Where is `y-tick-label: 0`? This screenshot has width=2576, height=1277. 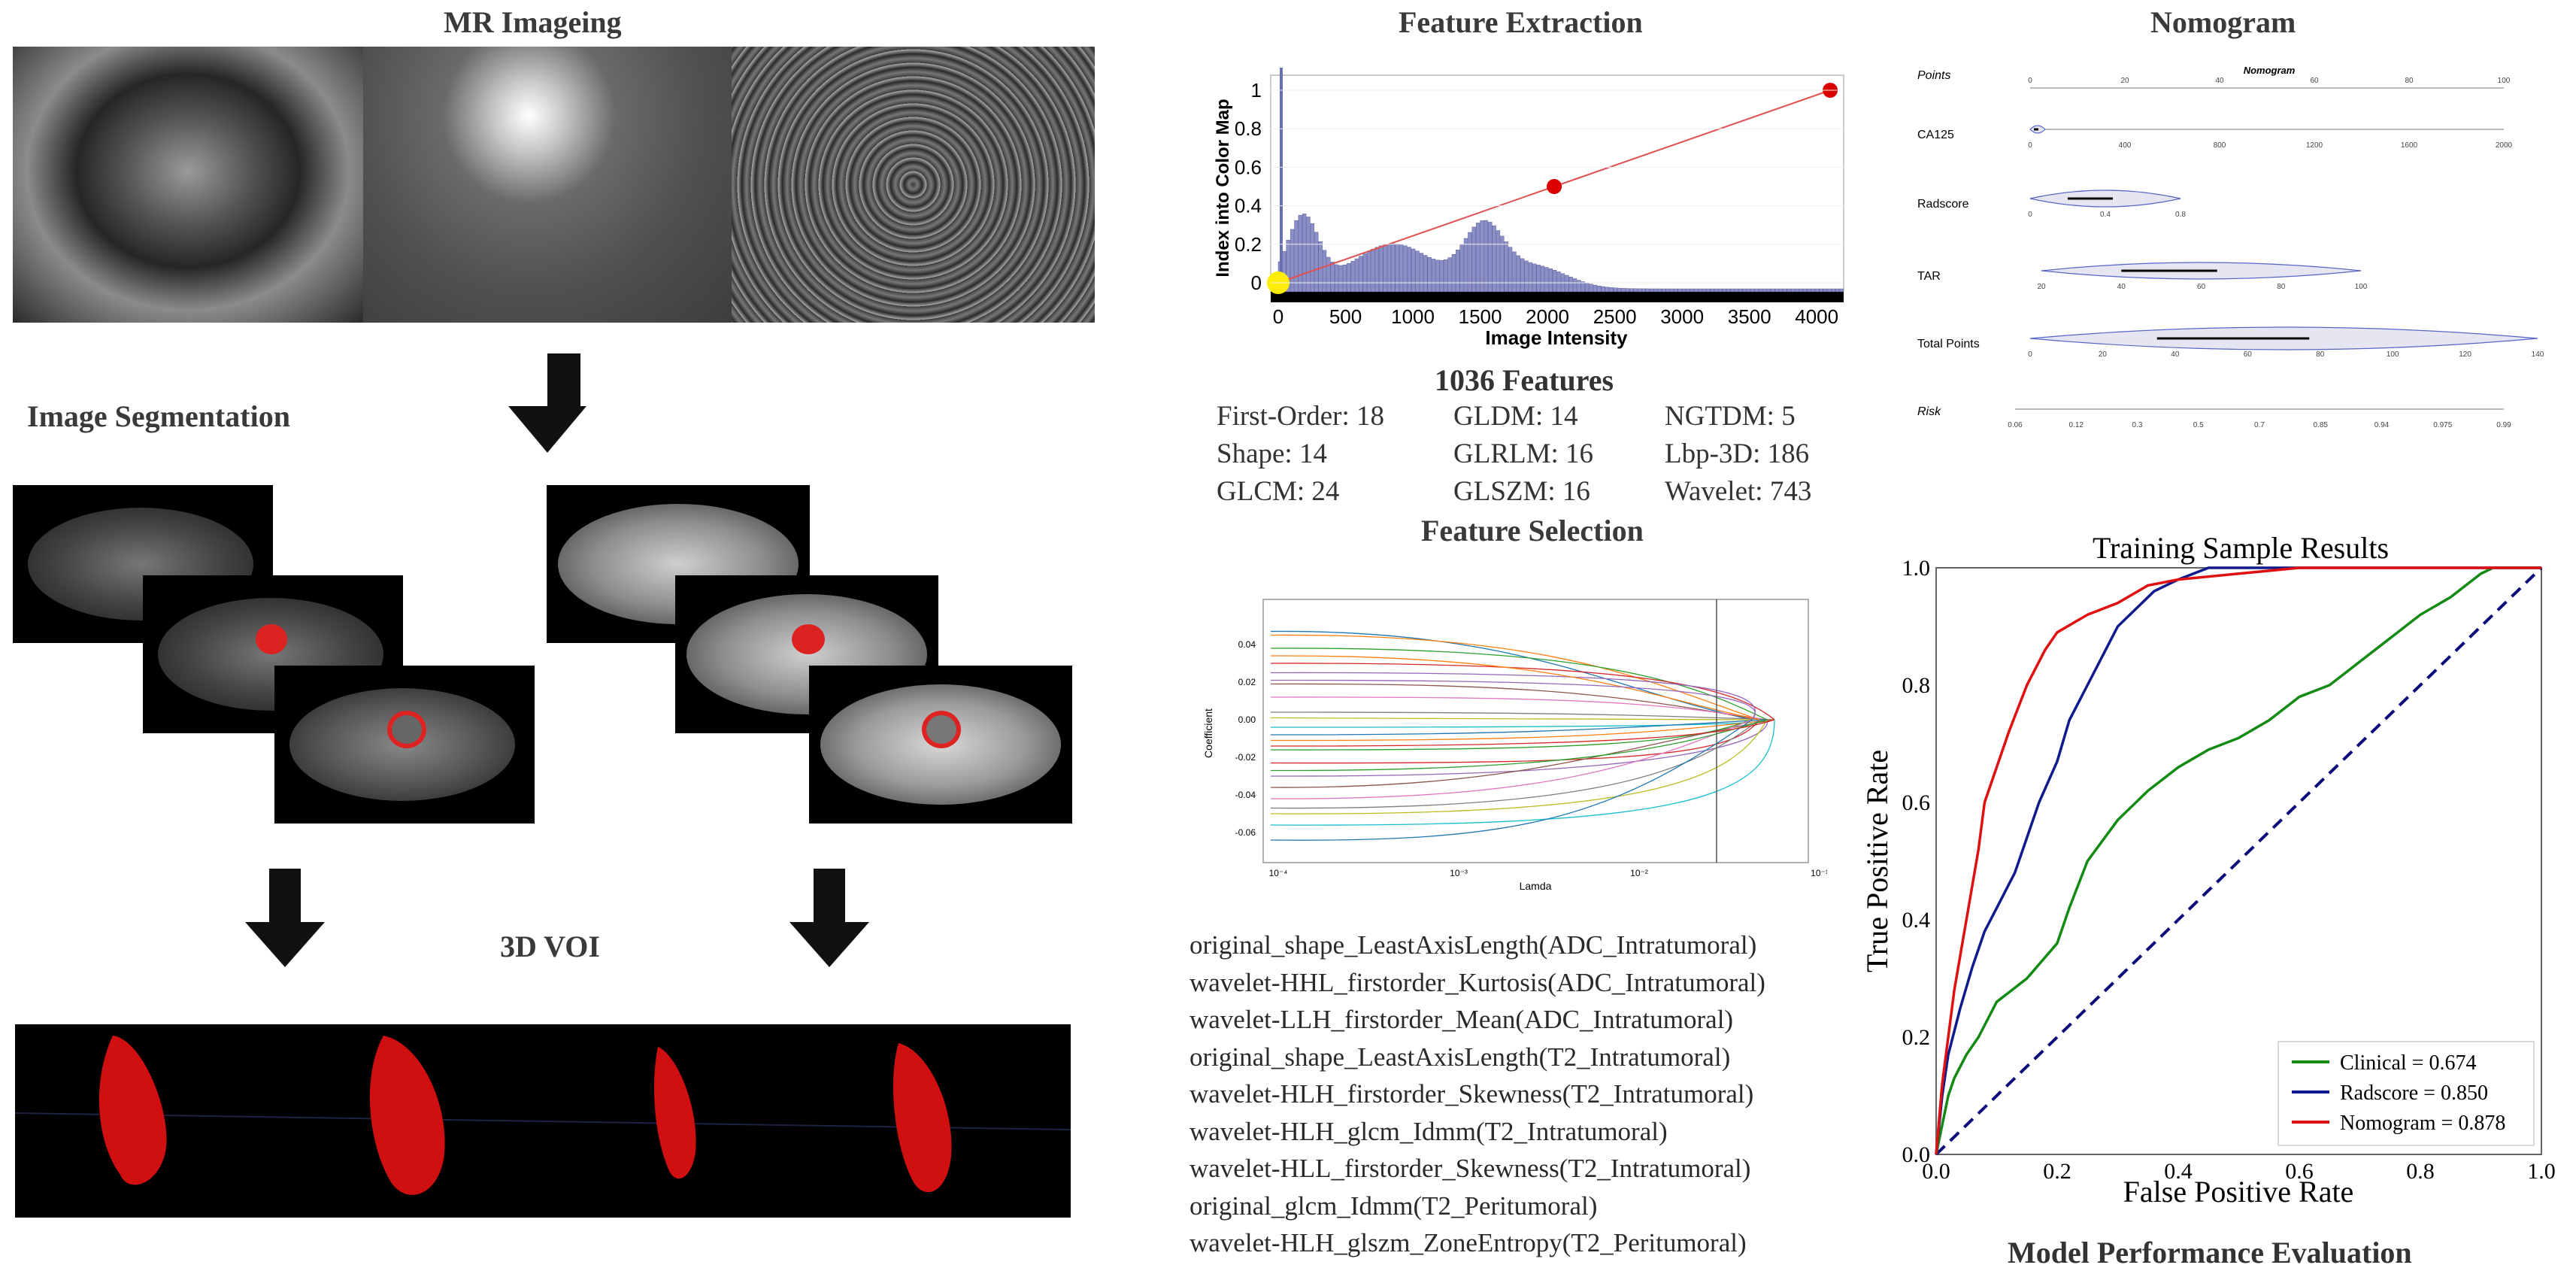 y-tick-label: 0 is located at coordinates (1256, 282).